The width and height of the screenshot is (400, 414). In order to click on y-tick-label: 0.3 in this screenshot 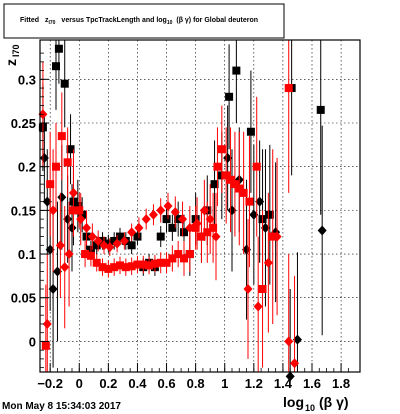, I will do `click(27, 79)`.